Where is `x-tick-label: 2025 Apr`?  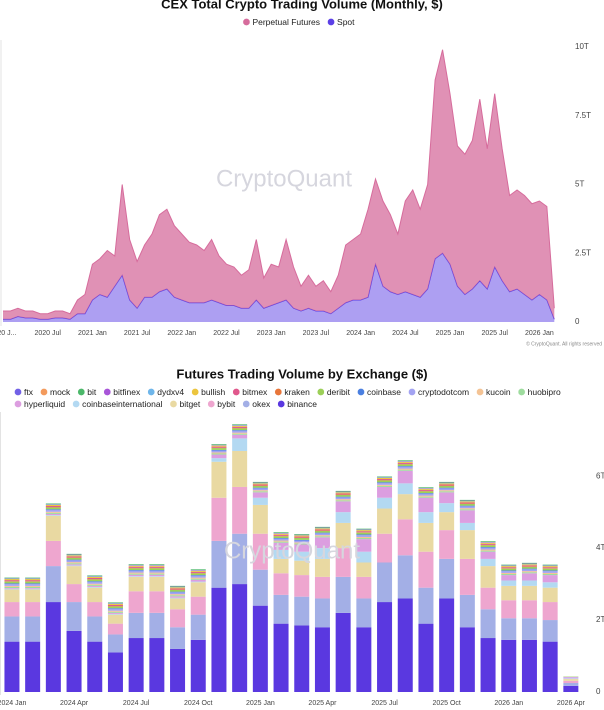 x-tick-label: 2025 Apr is located at coordinates (322, 703).